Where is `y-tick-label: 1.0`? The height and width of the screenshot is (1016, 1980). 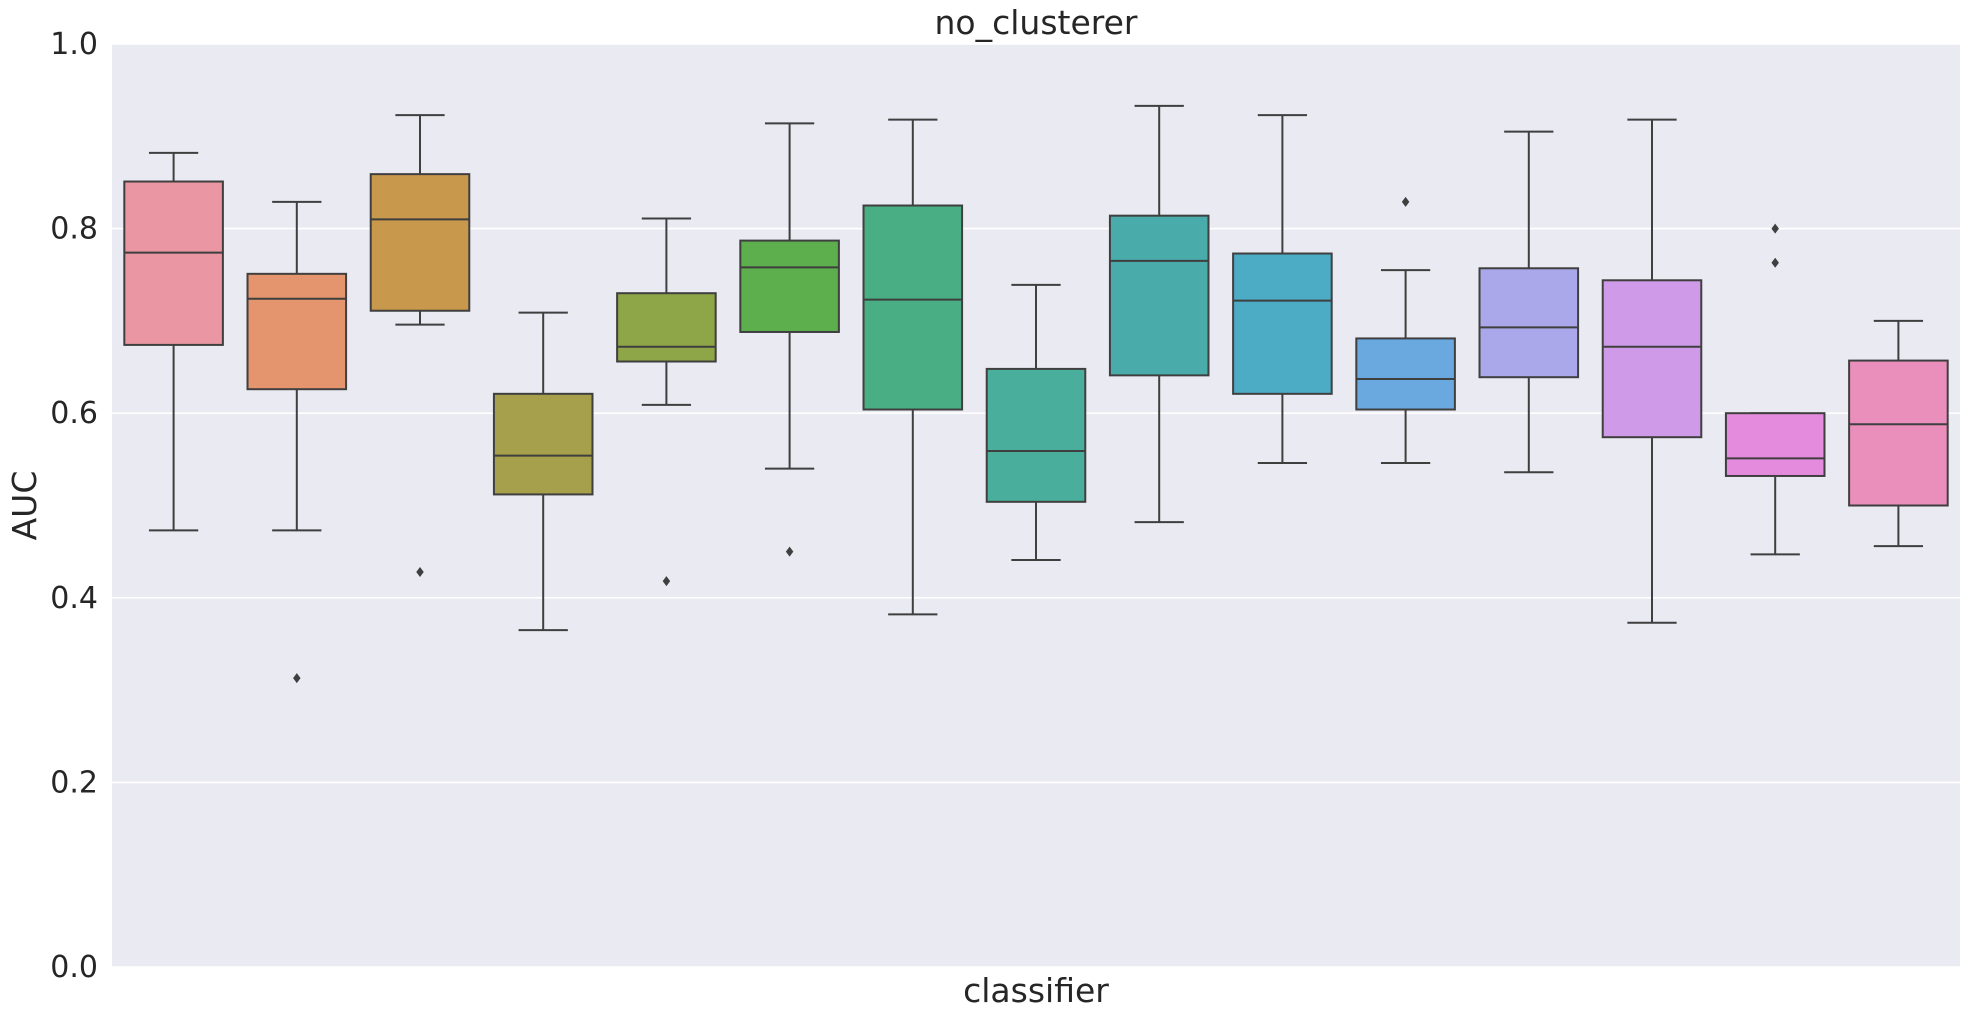
y-tick-label: 1.0 is located at coordinates (74, 44).